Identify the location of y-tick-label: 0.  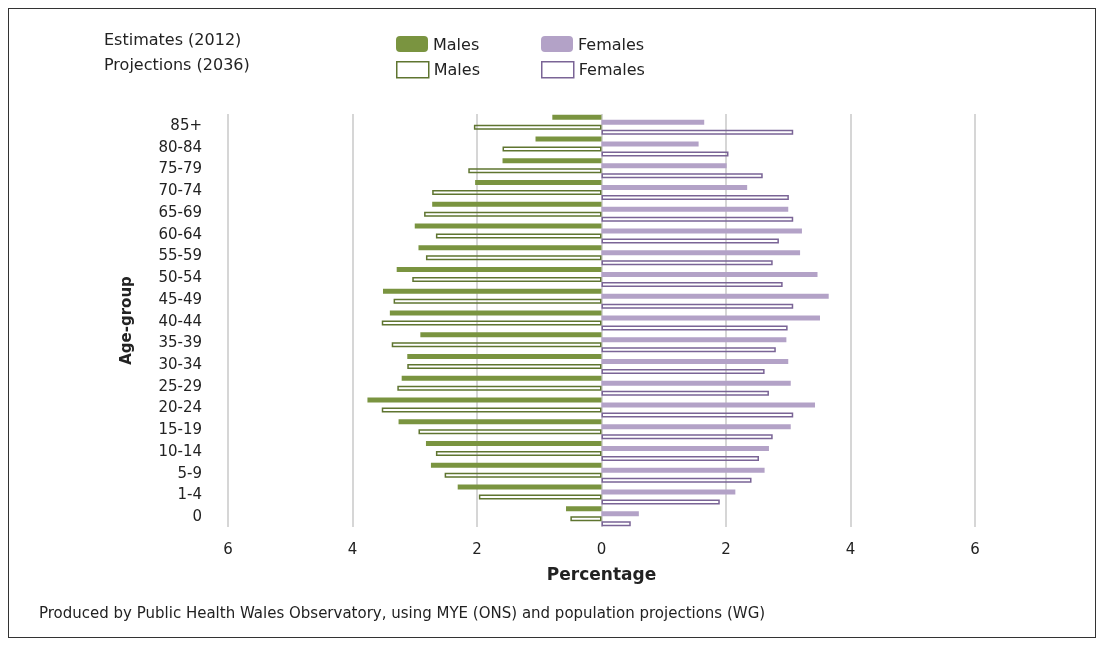
(197, 516).